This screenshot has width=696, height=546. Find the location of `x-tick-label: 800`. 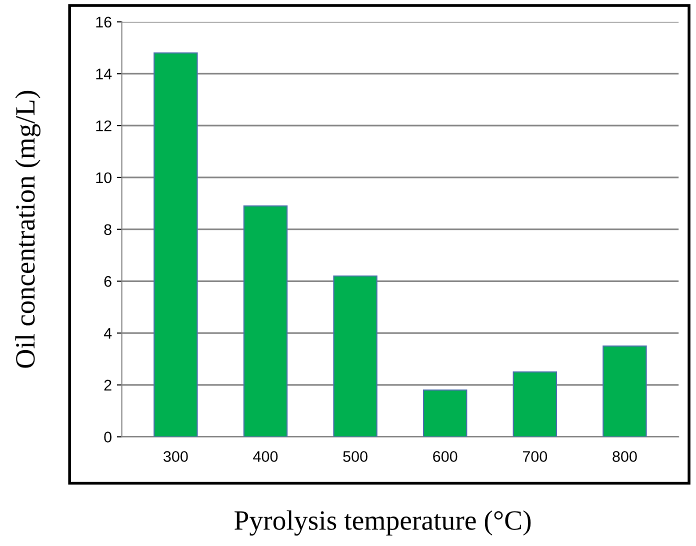

x-tick-label: 800 is located at coordinates (624, 456).